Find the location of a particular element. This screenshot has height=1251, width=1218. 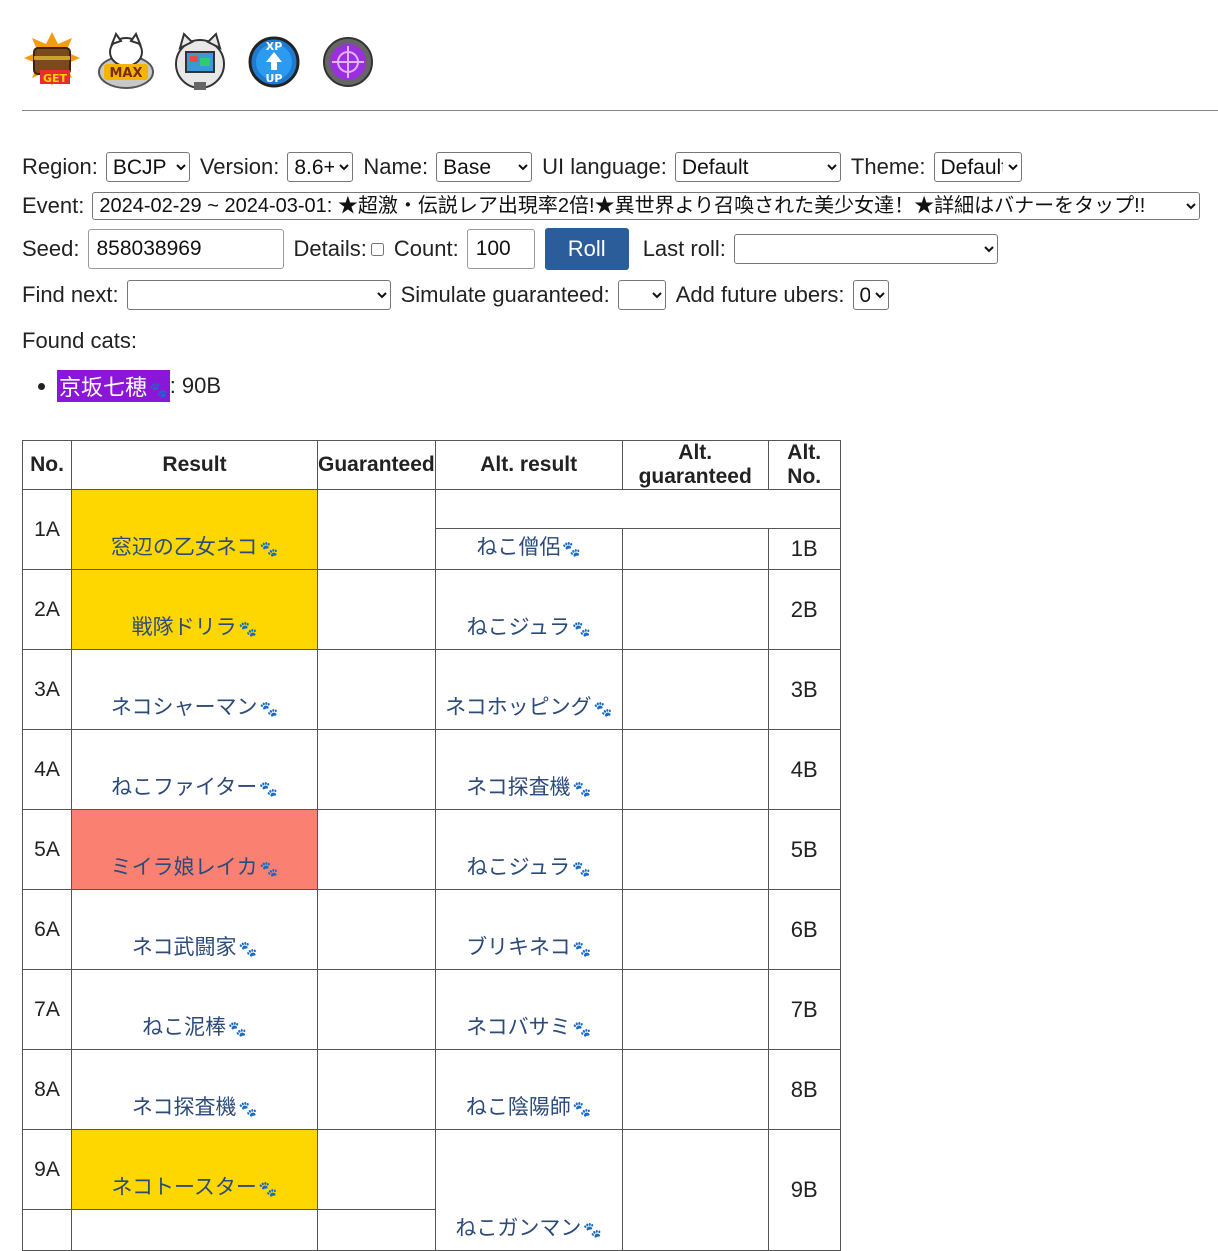

monitor-cat-icon is located at coordinates (200, 62).